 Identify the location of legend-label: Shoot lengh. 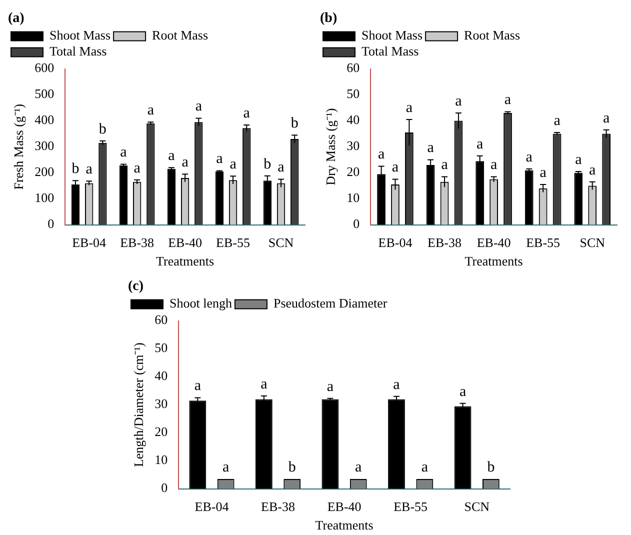
(201, 303).